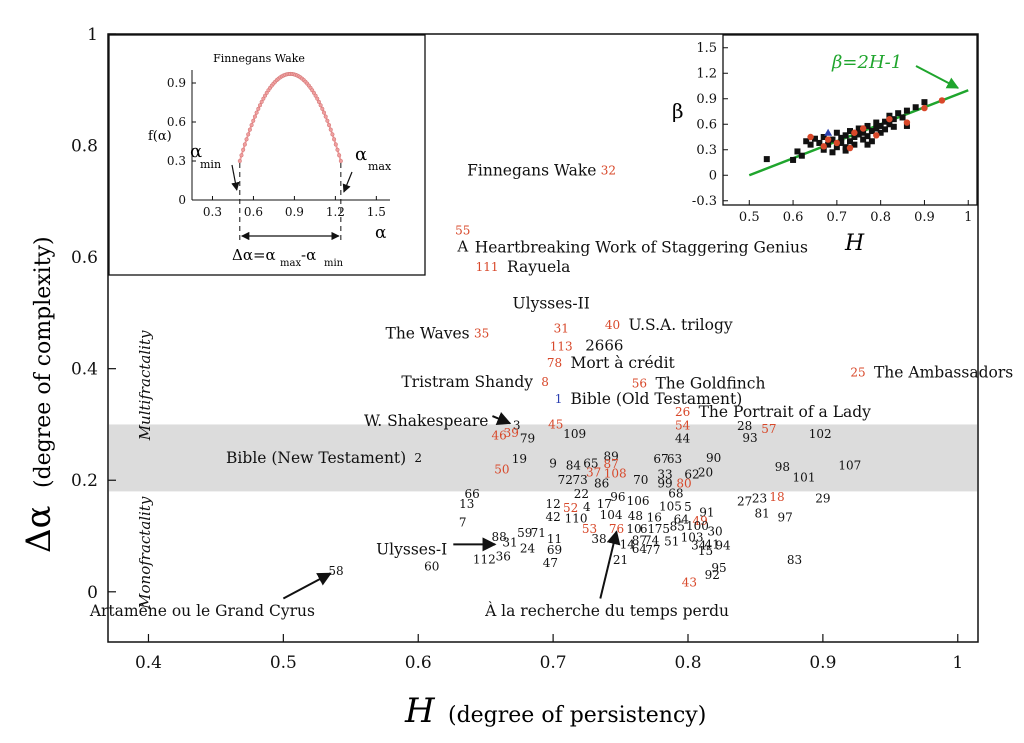  Describe the element at coordinates (335, 212) in the screenshot. I see `inset-spectrum-x-tick-label: 1.2` at that location.